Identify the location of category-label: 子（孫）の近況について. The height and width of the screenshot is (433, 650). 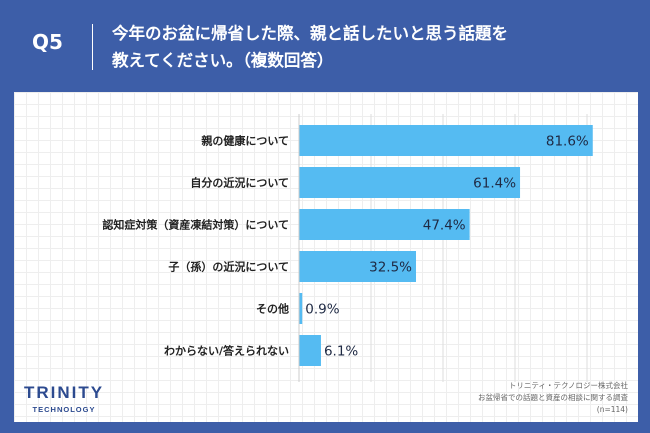
(228, 267).